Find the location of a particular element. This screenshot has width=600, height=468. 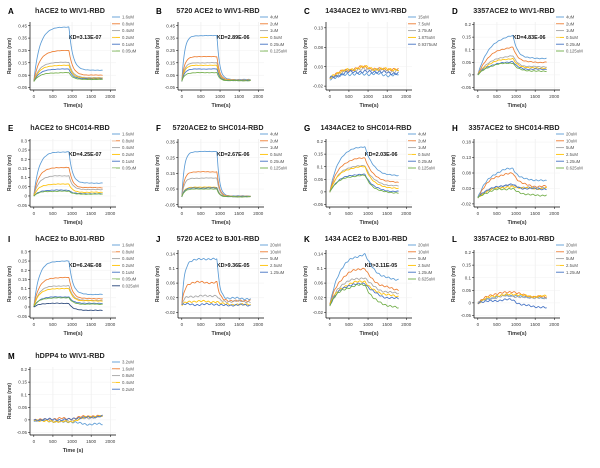

panel-letter: K is located at coordinates (307, 239).